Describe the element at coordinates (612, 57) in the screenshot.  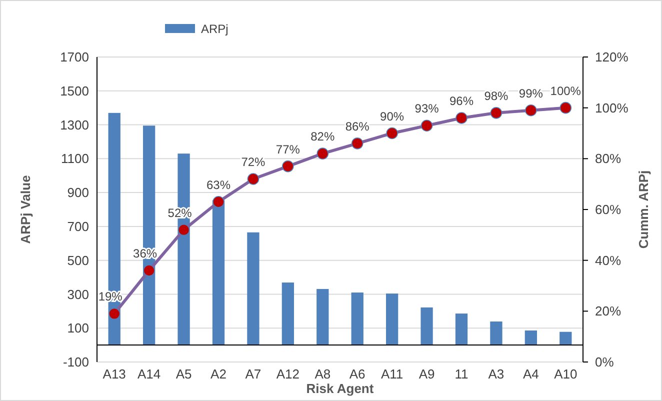
I see `y2-tick-label: 120%` at that location.